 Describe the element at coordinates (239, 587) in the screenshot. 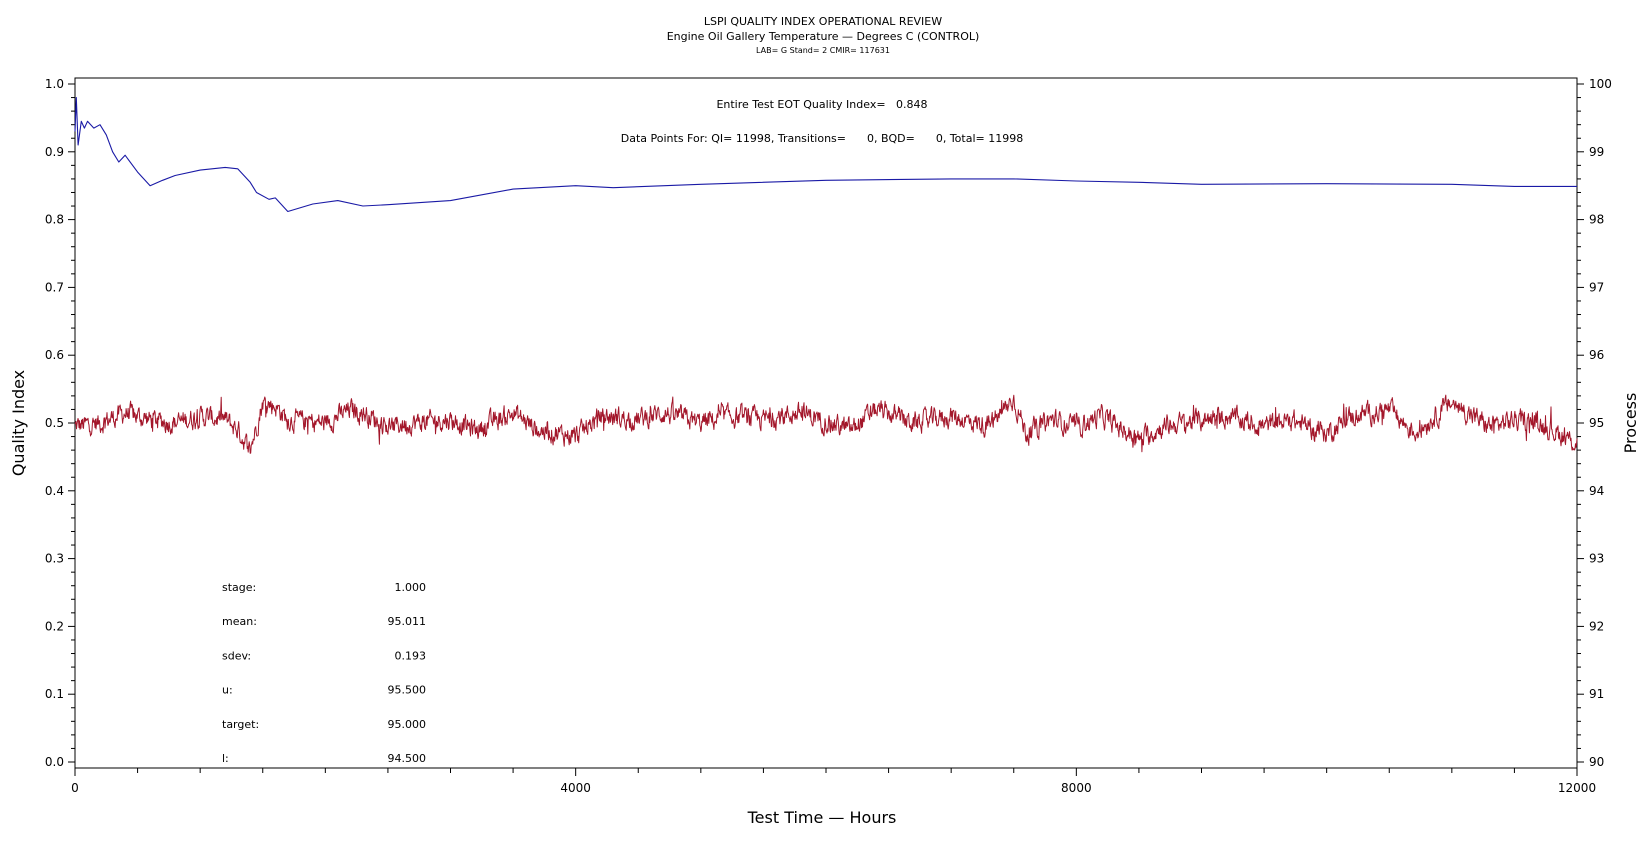

I see `stat-label: stage:` at that location.